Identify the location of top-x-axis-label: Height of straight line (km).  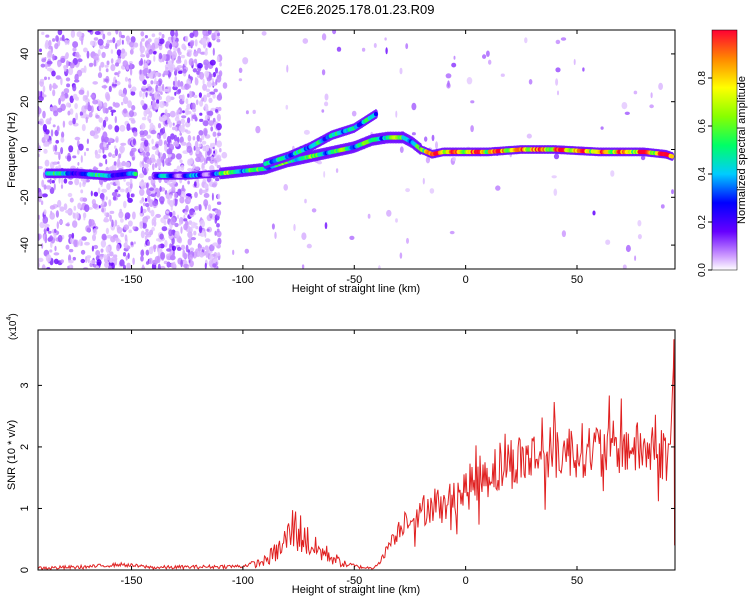
(356, 289).